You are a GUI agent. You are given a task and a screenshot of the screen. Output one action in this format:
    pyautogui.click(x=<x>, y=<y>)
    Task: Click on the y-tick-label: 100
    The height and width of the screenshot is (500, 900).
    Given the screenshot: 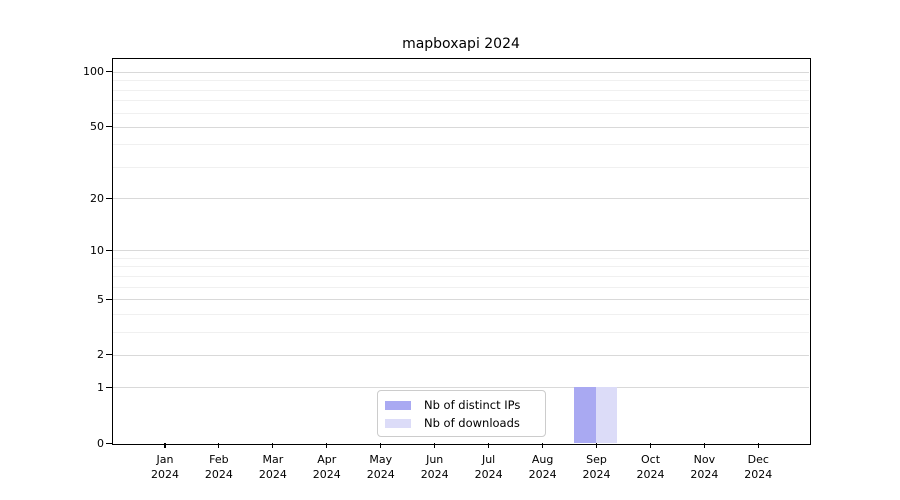 What is the action you would take?
    pyautogui.click(x=93, y=72)
    